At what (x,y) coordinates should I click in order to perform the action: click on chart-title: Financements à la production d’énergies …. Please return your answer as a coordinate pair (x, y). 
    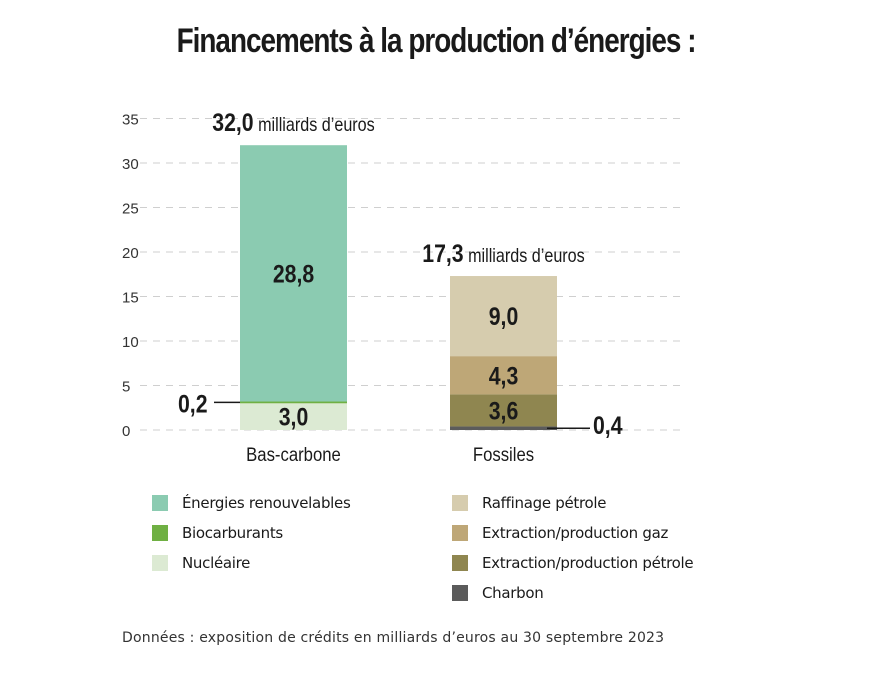
    Looking at the image, I should click on (436, 41).